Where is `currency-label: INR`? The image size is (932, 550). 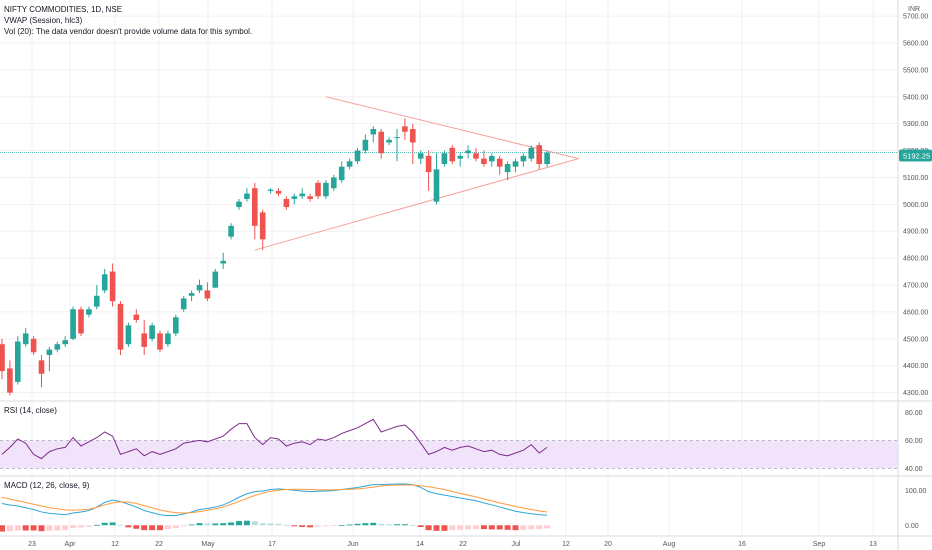
currency-label: INR is located at coordinates (914, 9).